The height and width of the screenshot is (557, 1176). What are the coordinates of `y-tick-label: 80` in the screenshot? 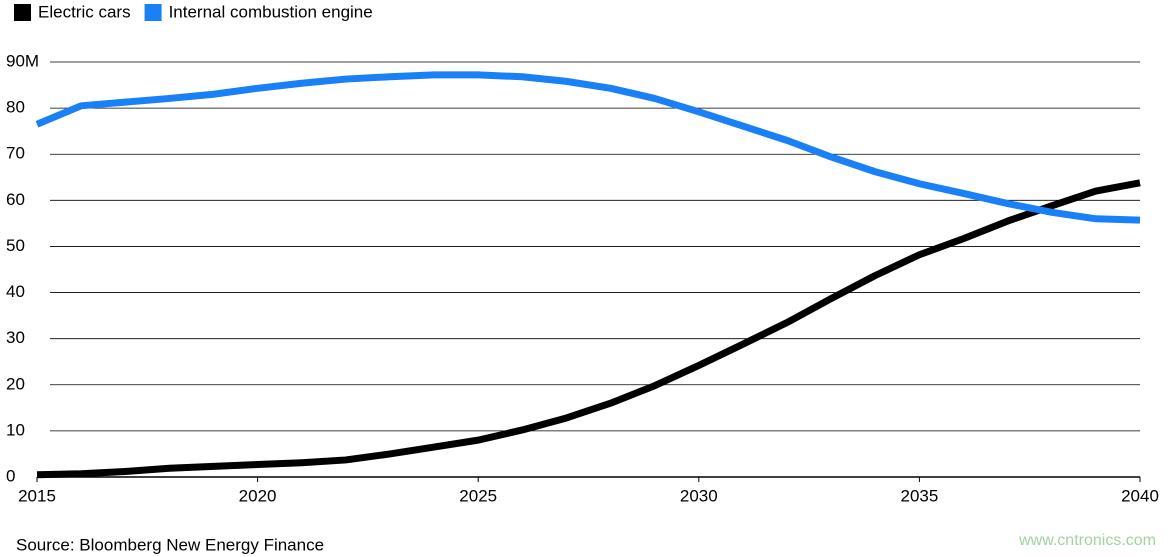 It's located at (15, 107).